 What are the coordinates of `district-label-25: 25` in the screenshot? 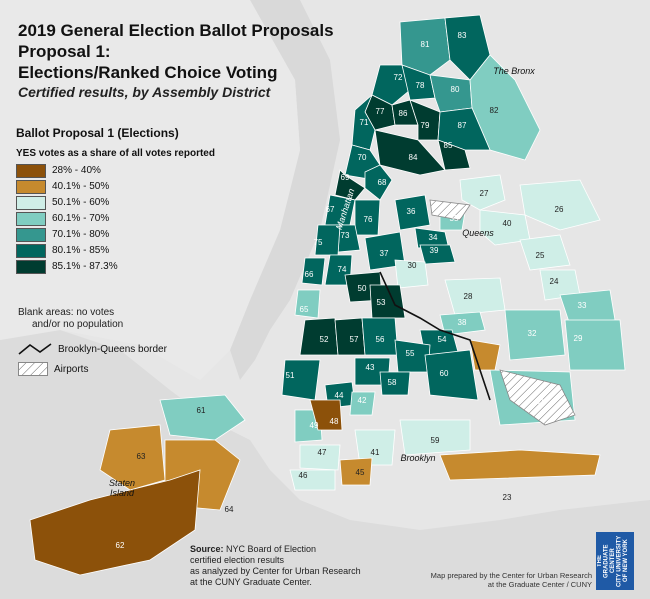 It's located at (540, 255).